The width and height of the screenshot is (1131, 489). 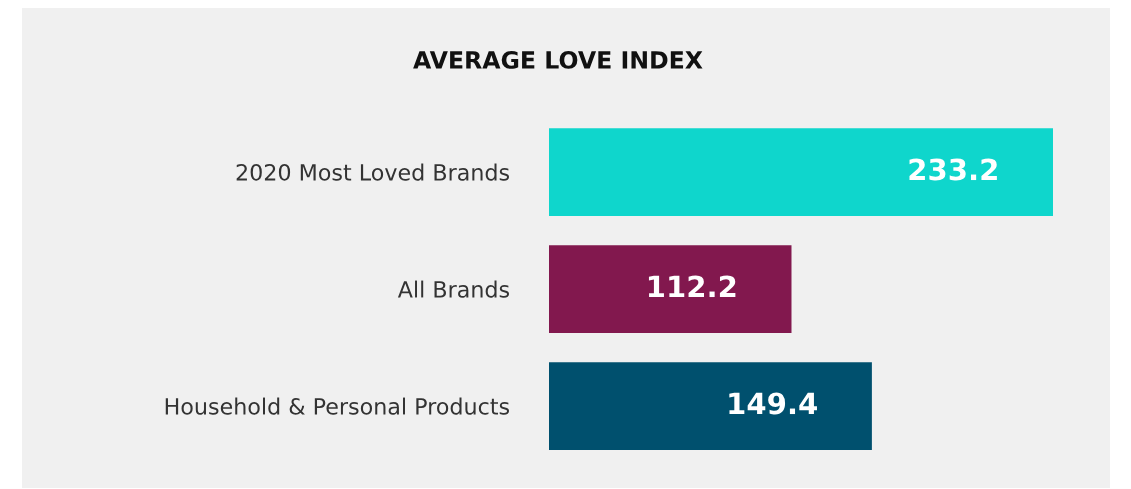 I want to click on data-label: 112.2, so click(x=692, y=286).